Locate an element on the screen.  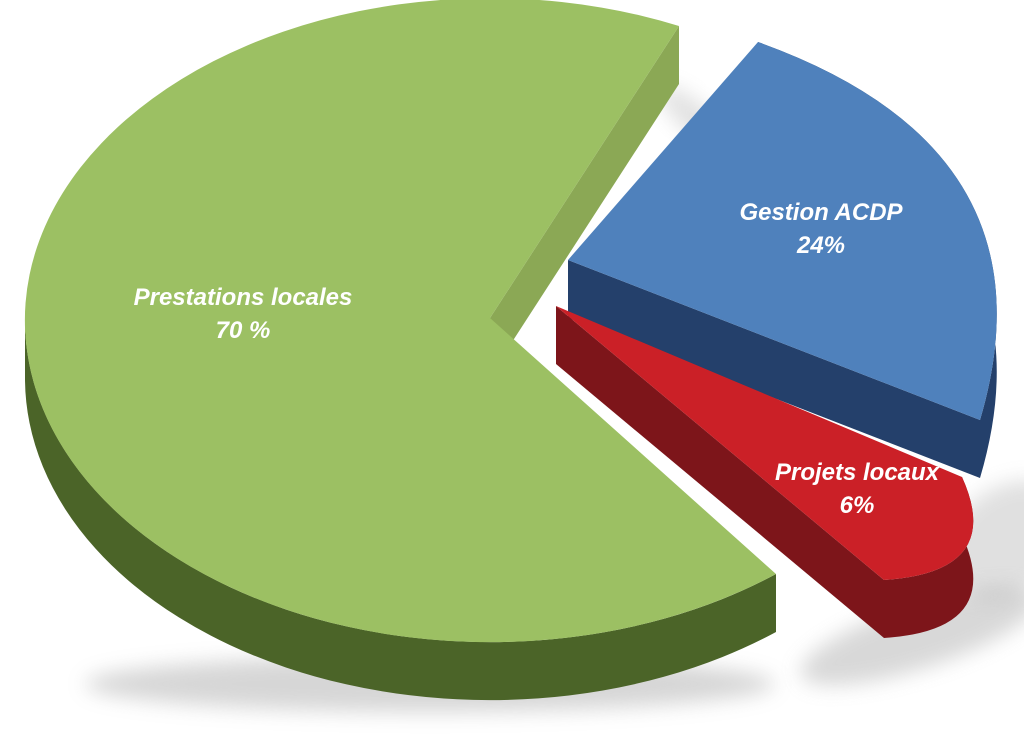
slice-gestion-cut-side is located at coordinates (774, 369).